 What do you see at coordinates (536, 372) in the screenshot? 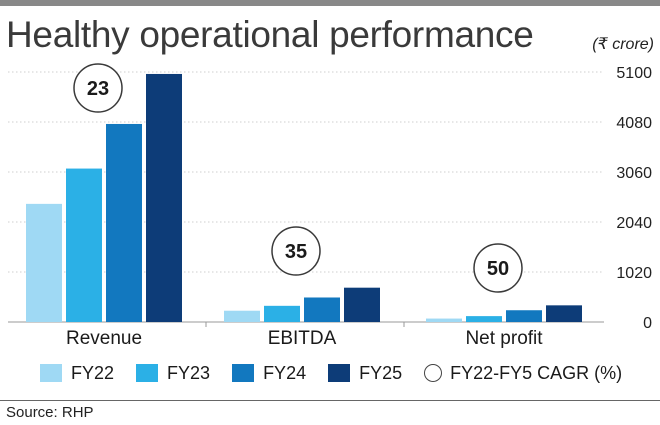
I see `legend-label-cagr: FY22-FY5 CAGR (%)` at bounding box center [536, 372].